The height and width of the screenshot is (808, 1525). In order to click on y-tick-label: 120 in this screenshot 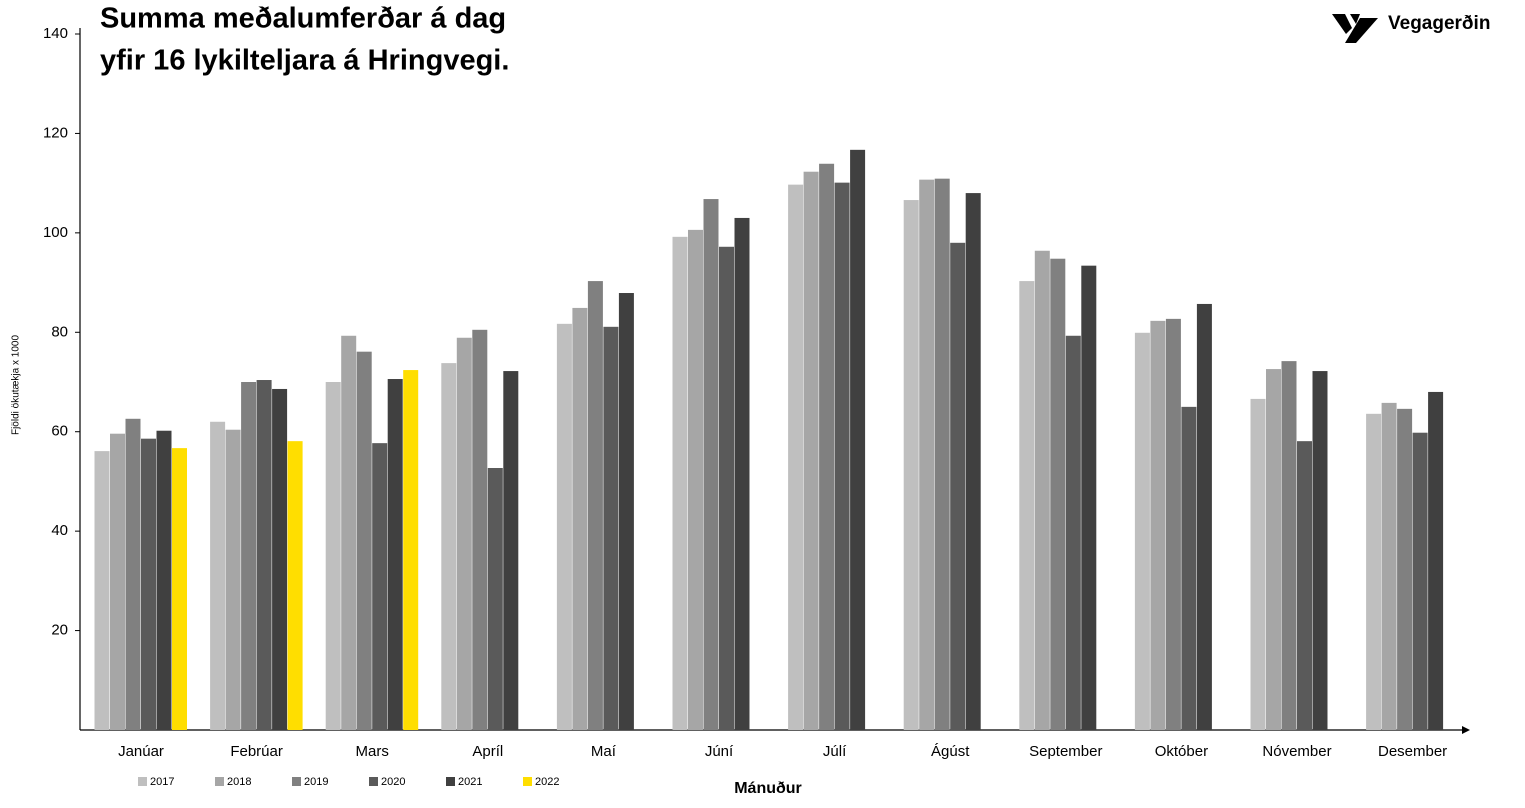, I will do `click(55, 132)`.